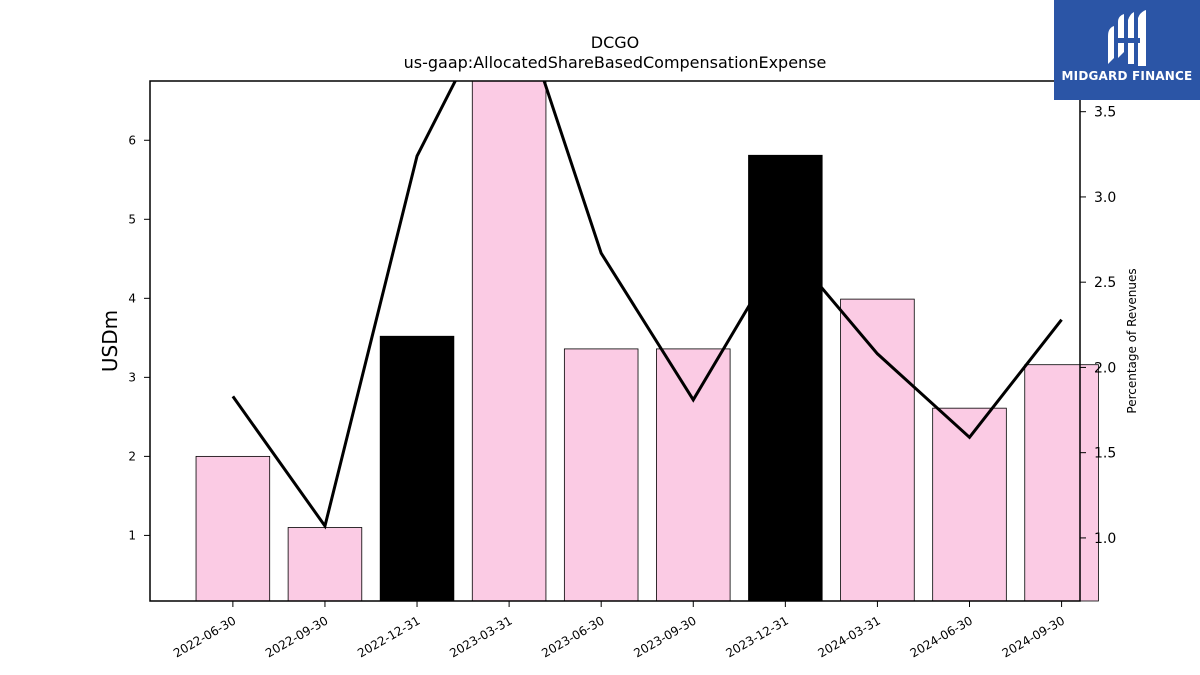 The height and width of the screenshot is (675, 1200). Describe the element at coordinates (615, 42) in the screenshot. I see `chart-title: DCGO` at that location.